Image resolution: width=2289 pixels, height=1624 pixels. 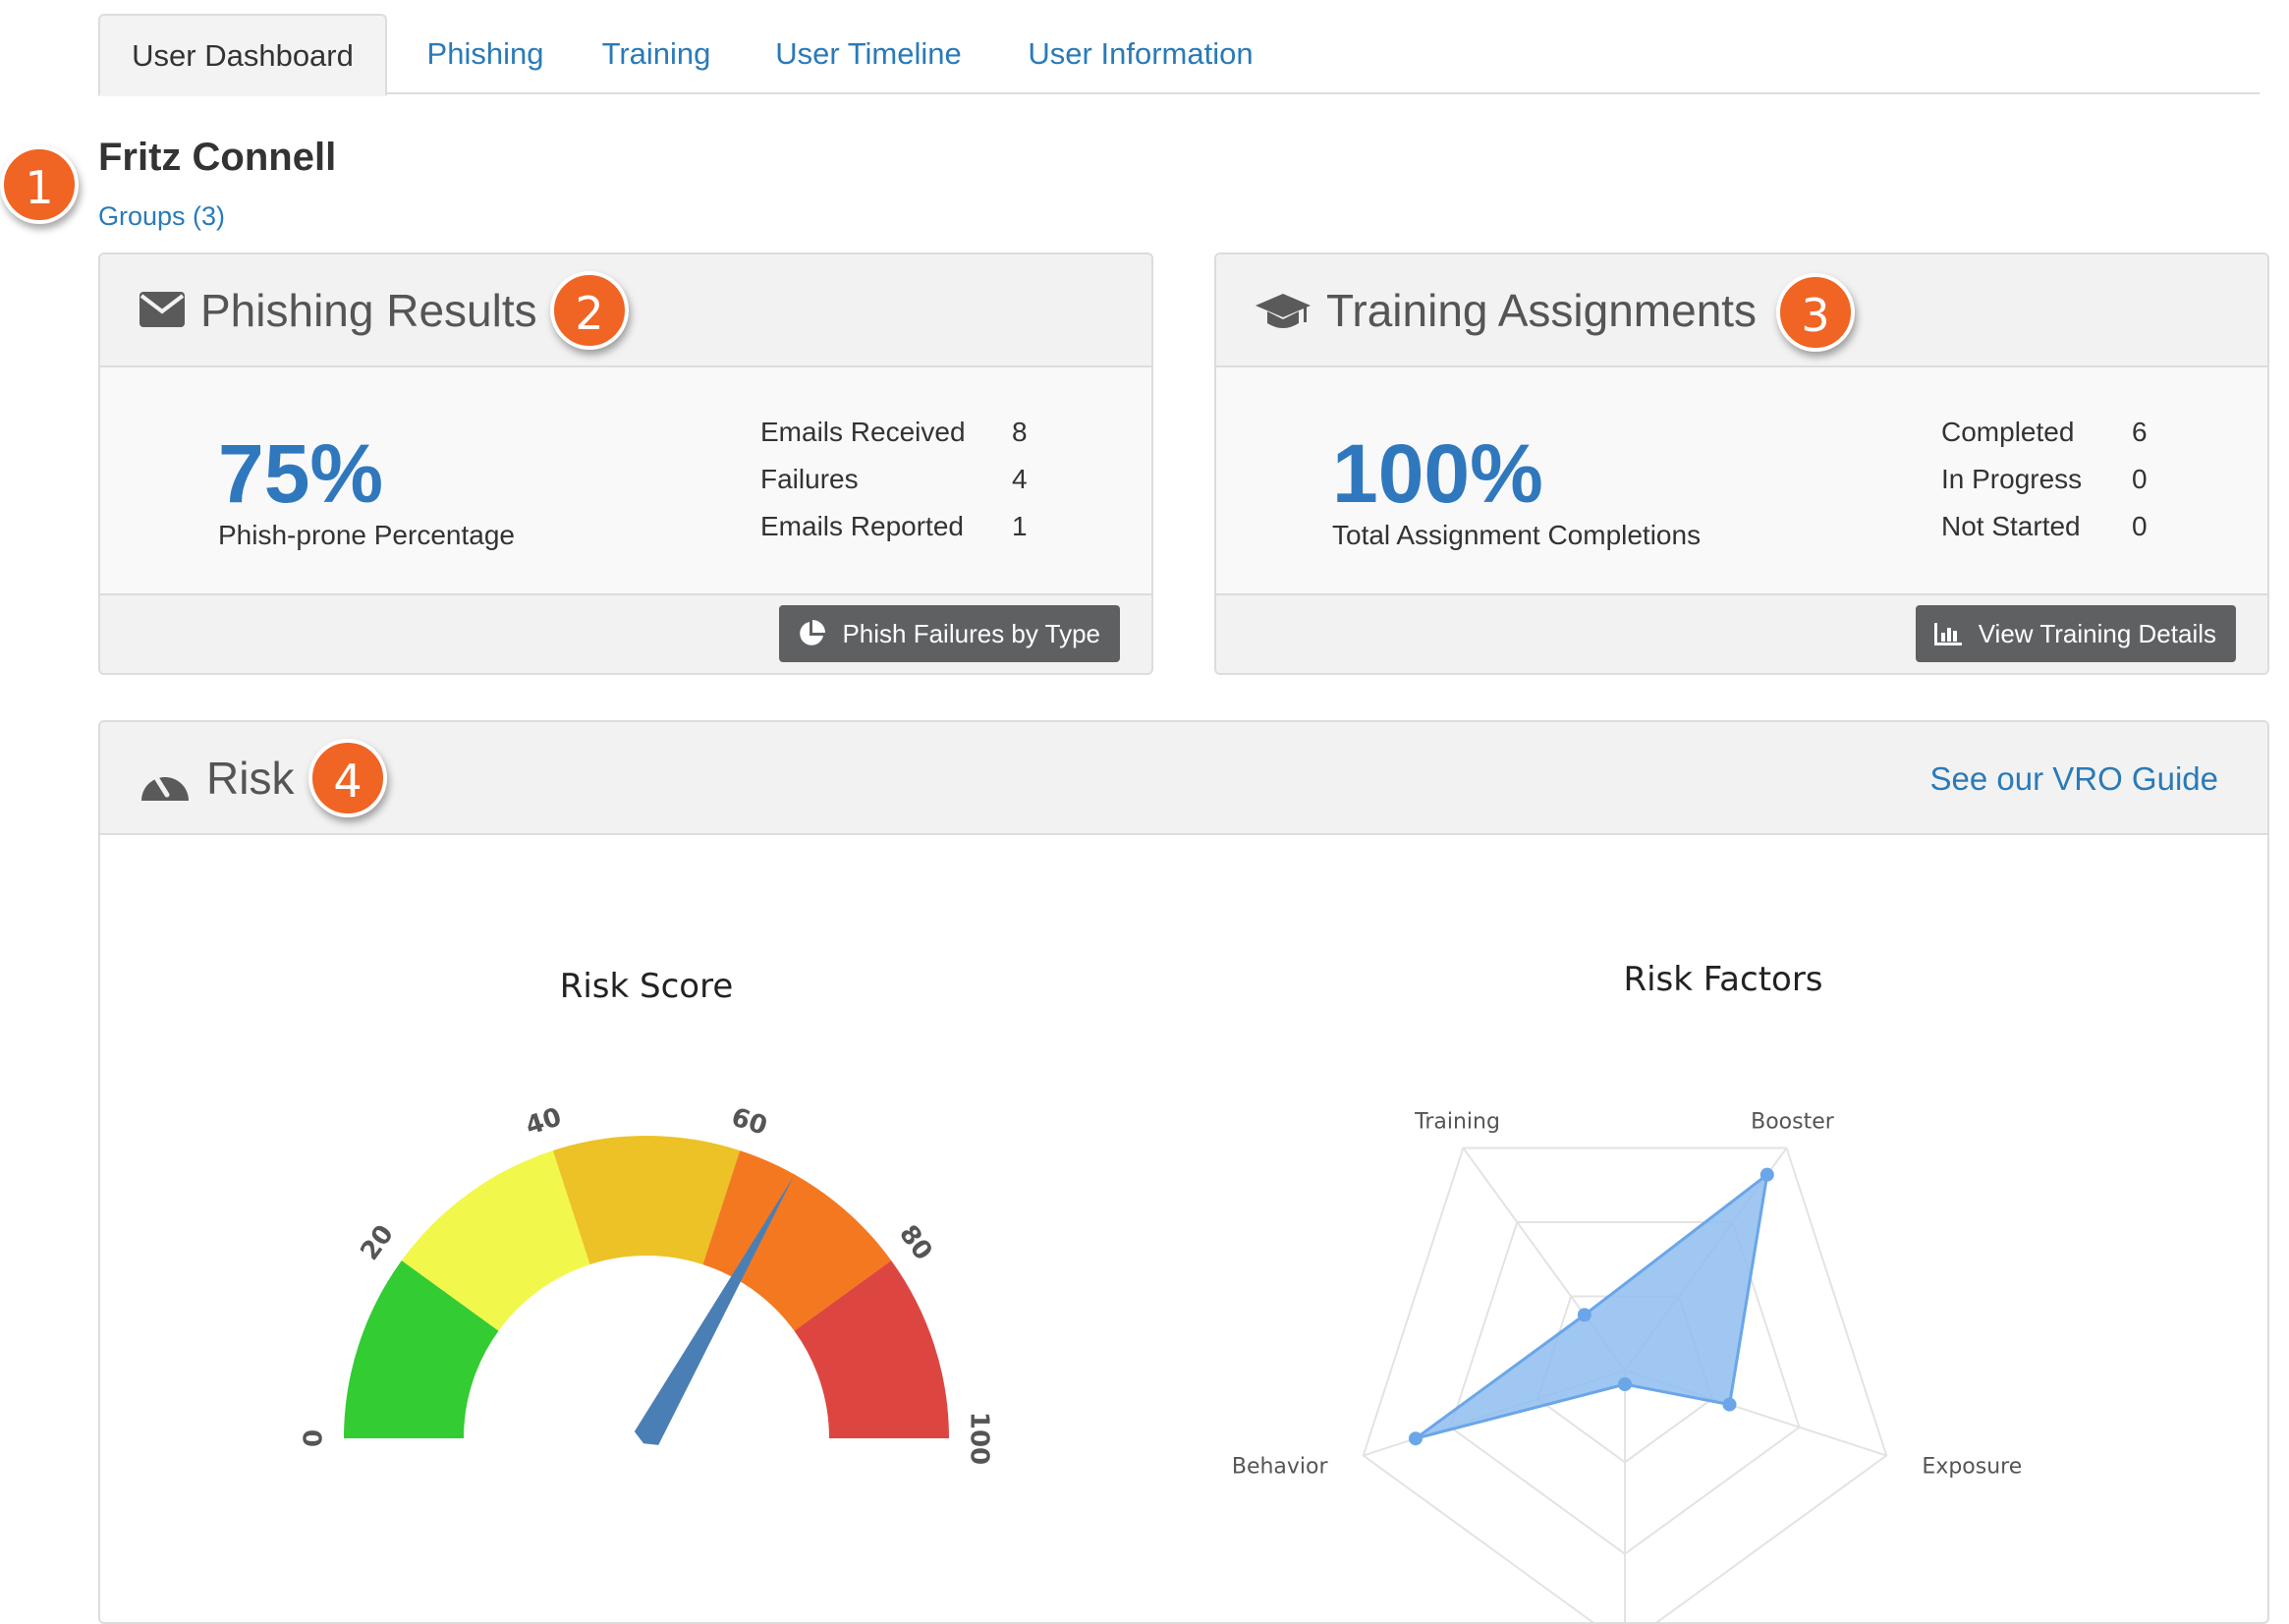 I want to click on groups-link: Groups (3), so click(x=162, y=216).